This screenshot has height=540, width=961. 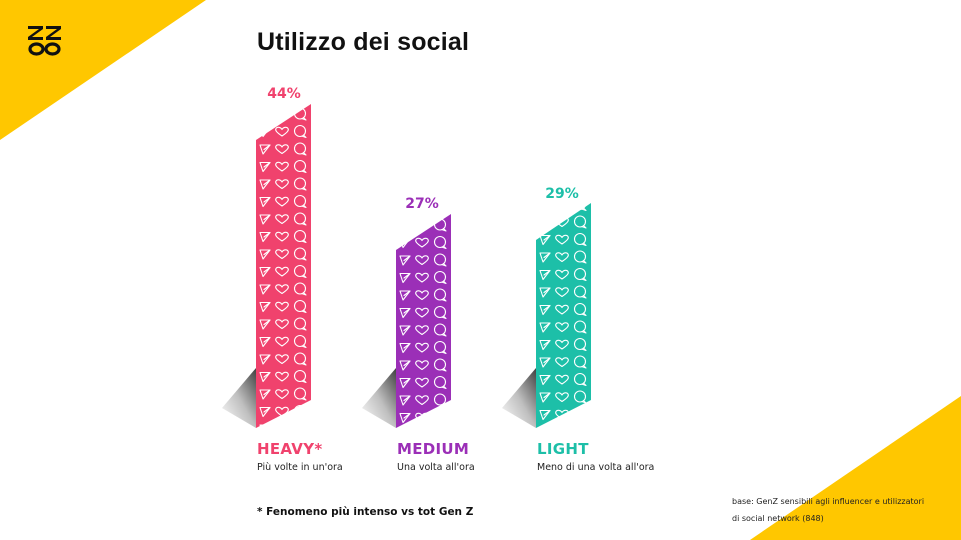 What do you see at coordinates (423, 321) in the screenshot?
I see `bar-medium-fill` at bounding box center [423, 321].